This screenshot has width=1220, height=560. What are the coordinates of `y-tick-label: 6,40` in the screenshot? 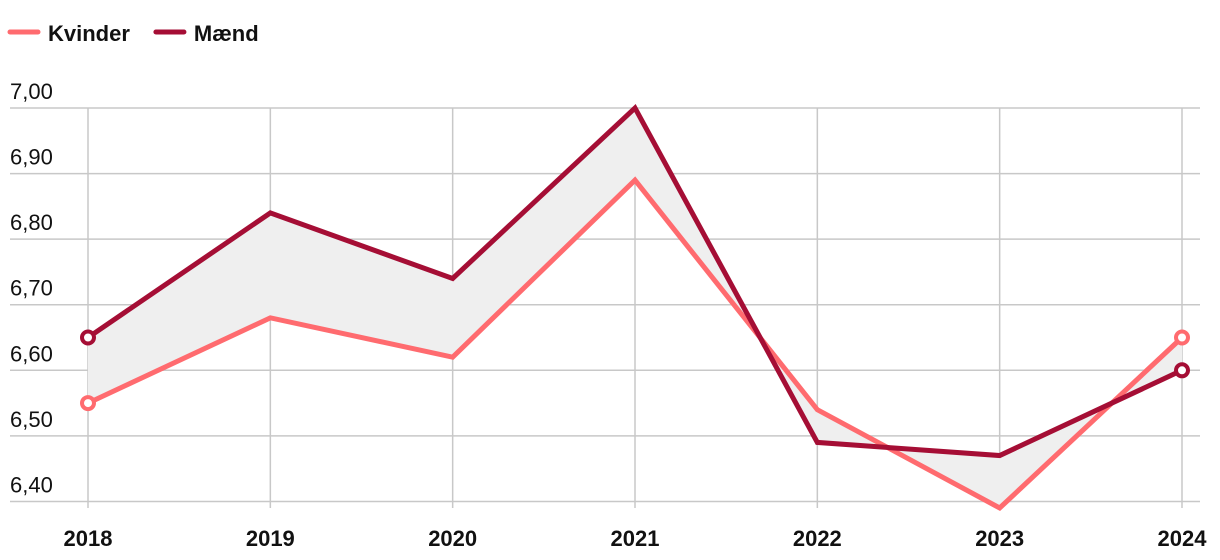 It's located at (31, 484).